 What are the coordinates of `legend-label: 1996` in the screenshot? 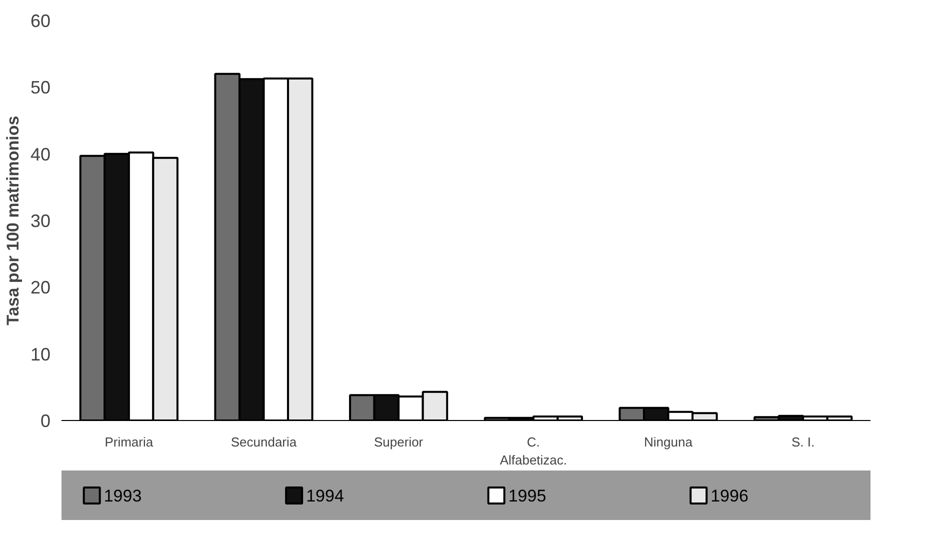 It's located at (729, 496).